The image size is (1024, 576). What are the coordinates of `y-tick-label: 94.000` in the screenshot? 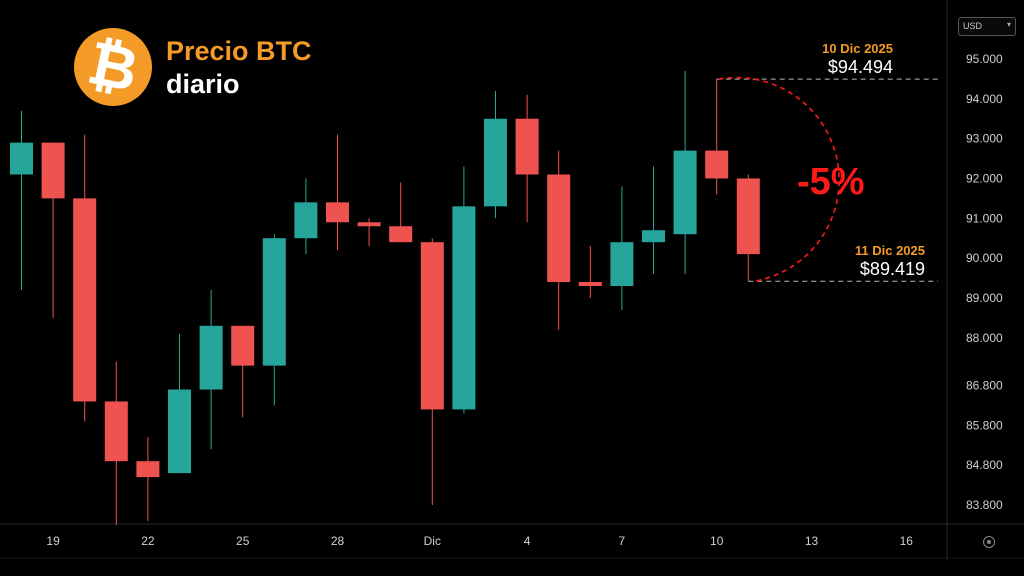 It's located at (984, 99).